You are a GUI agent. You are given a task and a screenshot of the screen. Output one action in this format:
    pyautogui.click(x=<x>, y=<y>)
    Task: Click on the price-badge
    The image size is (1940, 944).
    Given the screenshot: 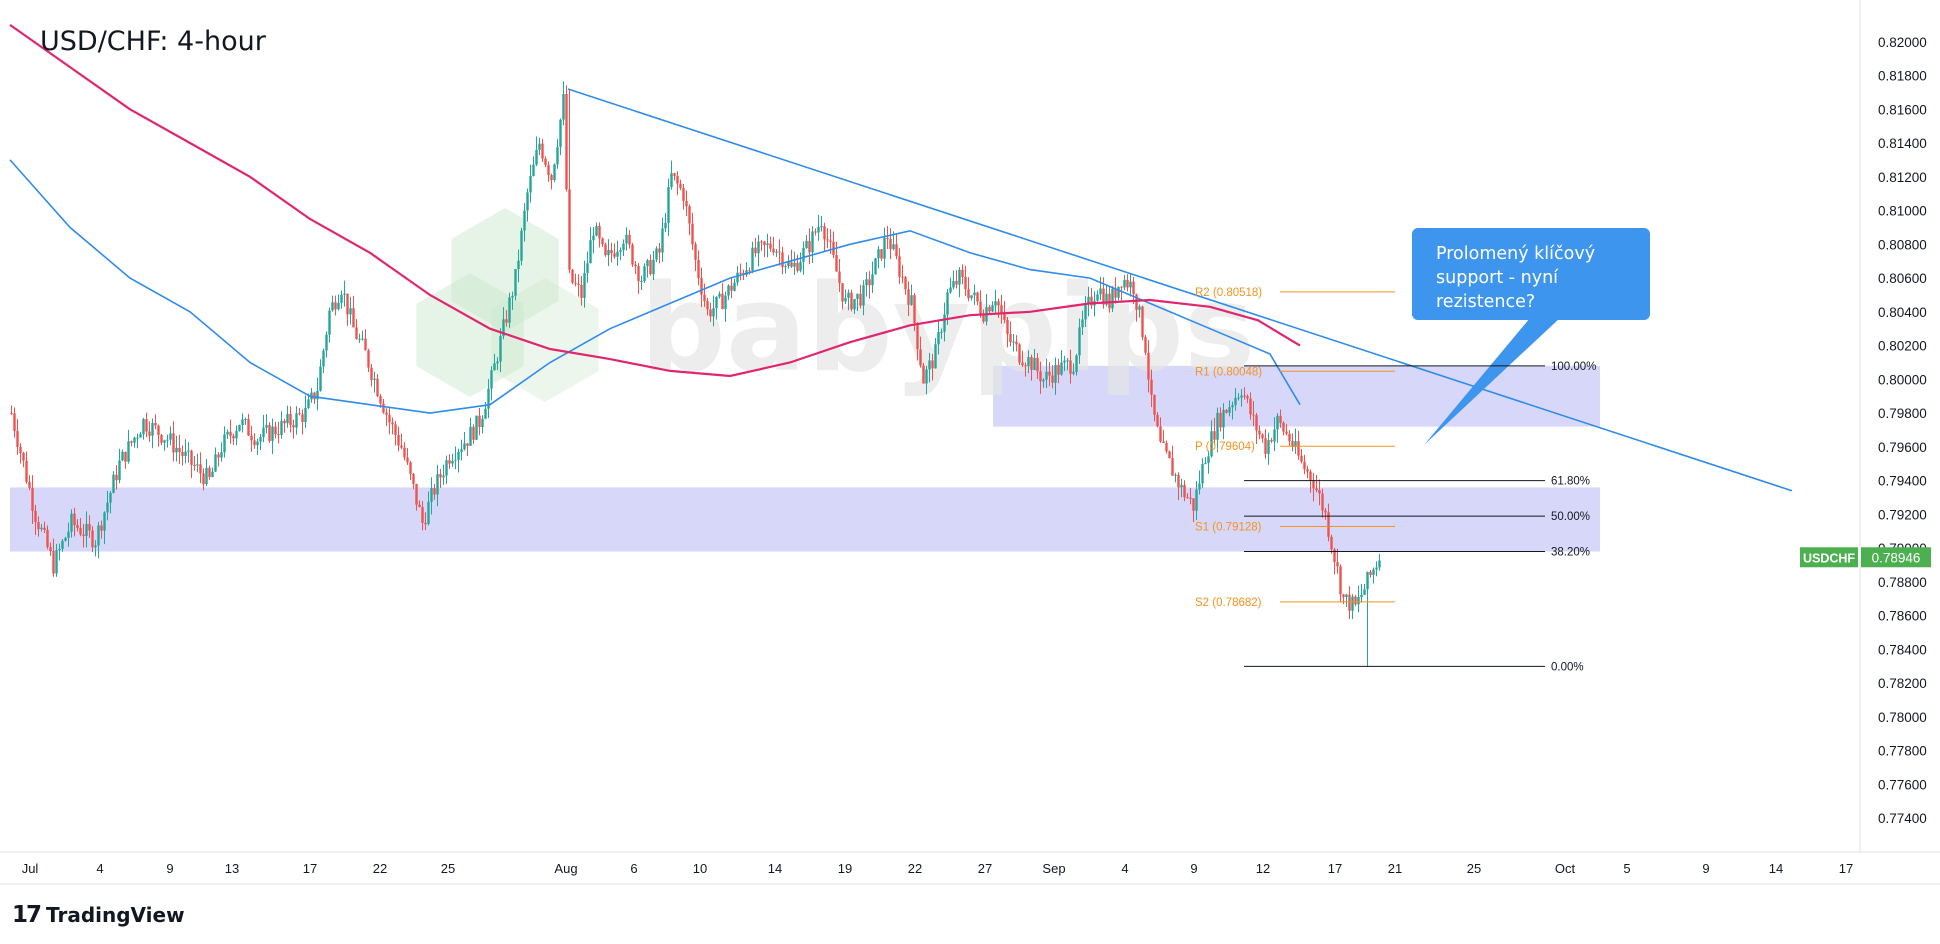 What is the action you would take?
    pyautogui.click(x=1896, y=557)
    